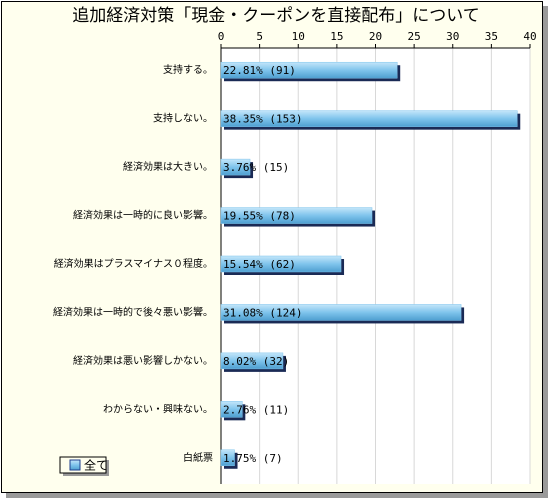  Describe the element at coordinates (298, 36) in the screenshot. I see `x-tick-label: 10` at that location.